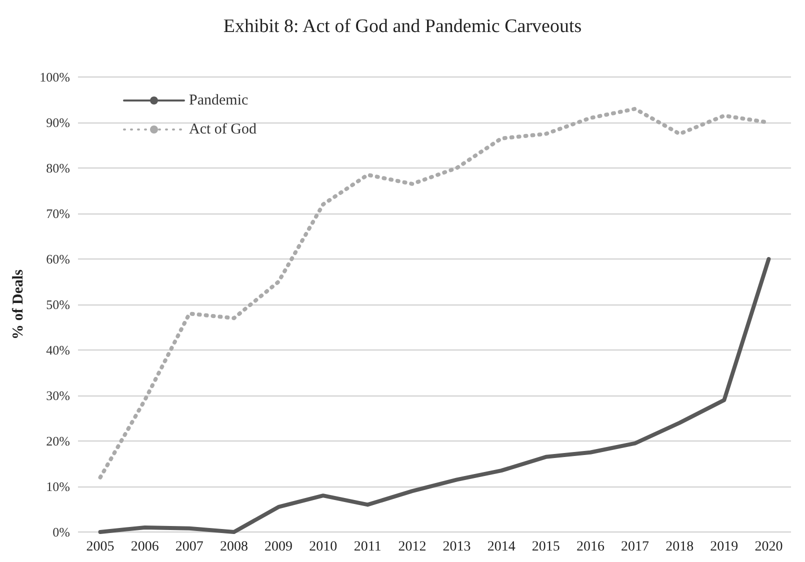 Image resolution: width=805 pixels, height=562 pixels. Describe the element at coordinates (58, 304) in the screenshot. I see `y-tick-label: 50%` at that location.